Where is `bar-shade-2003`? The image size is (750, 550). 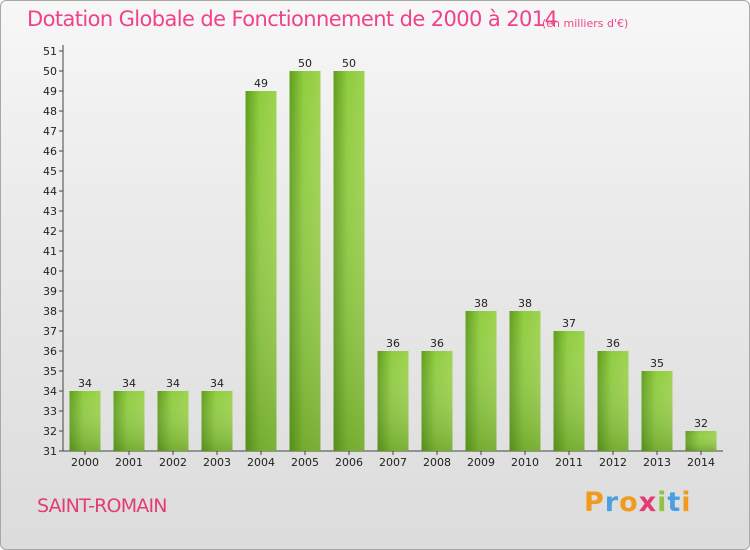
bar-shade-2003 is located at coordinates (217, 421).